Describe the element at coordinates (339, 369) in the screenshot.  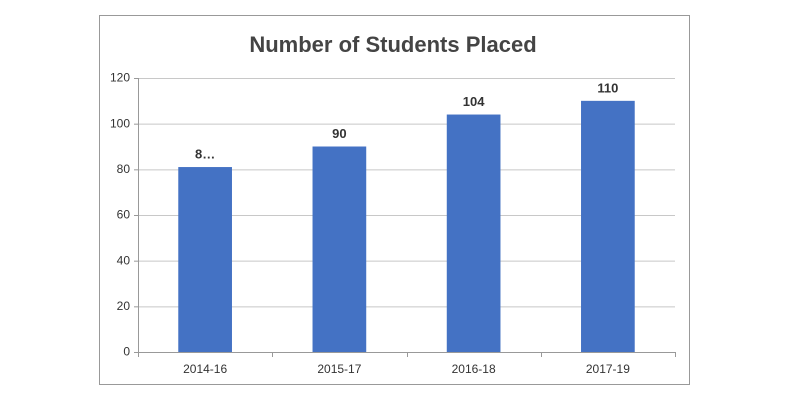
I see `x-tick-label: 2015-17` at that location.